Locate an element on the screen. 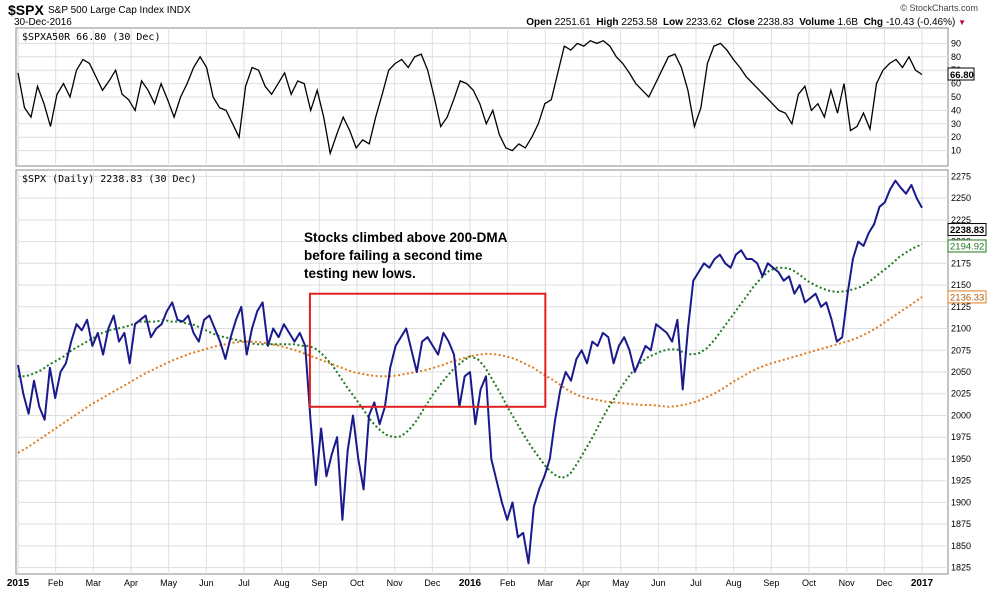 This screenshot has height=591, width=990. indicator-last-tag is located at coordinates (961, 74).